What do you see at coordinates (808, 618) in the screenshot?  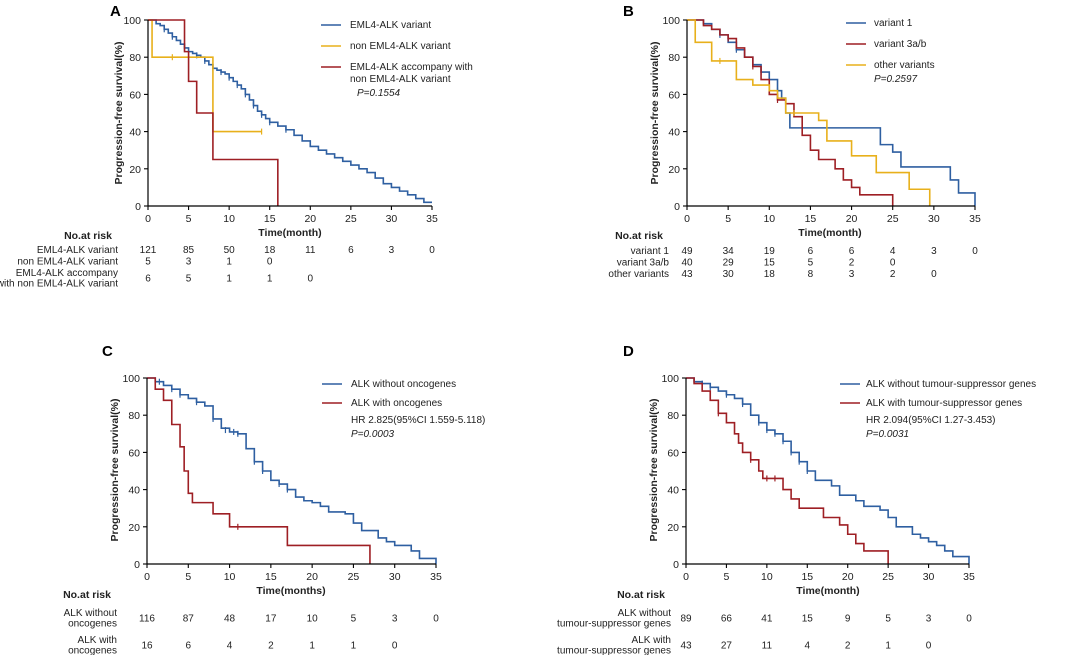 I see `risk-value: 15` at bounding box center [808, 618].